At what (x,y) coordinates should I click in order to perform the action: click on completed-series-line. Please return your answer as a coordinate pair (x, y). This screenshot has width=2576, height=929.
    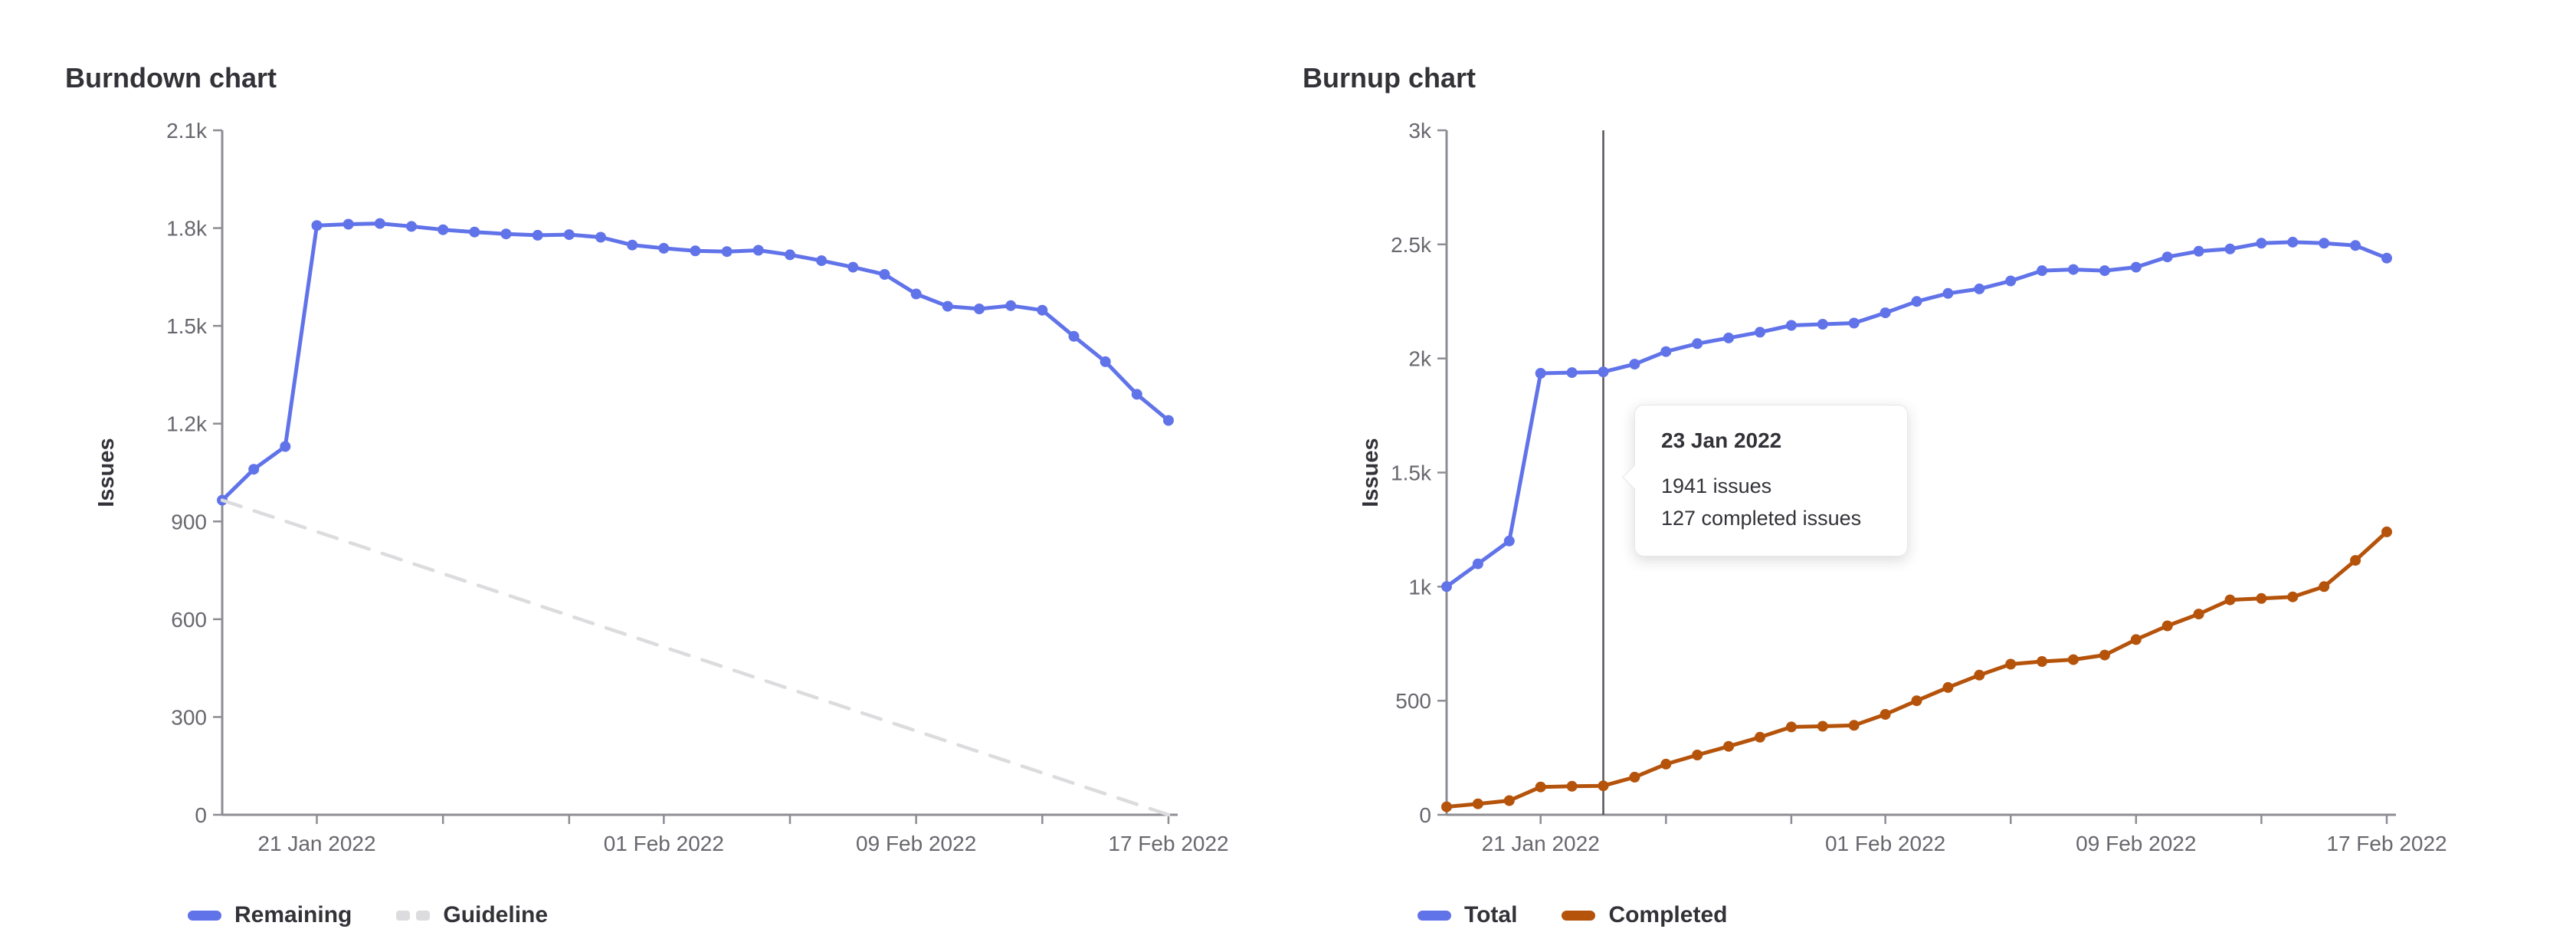
    Looking at the image, I should click on (1916, 669).